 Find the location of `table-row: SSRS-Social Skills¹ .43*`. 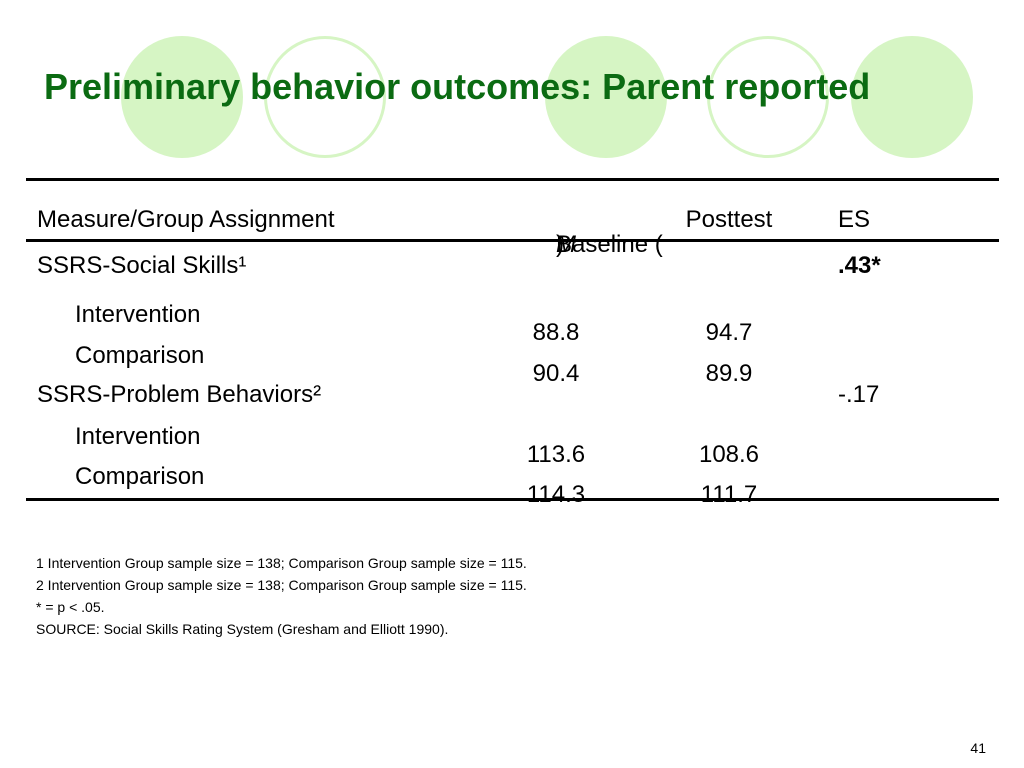

table-row: SSRS-Social Skills¹ .43* is located at coordinates (512, 262).